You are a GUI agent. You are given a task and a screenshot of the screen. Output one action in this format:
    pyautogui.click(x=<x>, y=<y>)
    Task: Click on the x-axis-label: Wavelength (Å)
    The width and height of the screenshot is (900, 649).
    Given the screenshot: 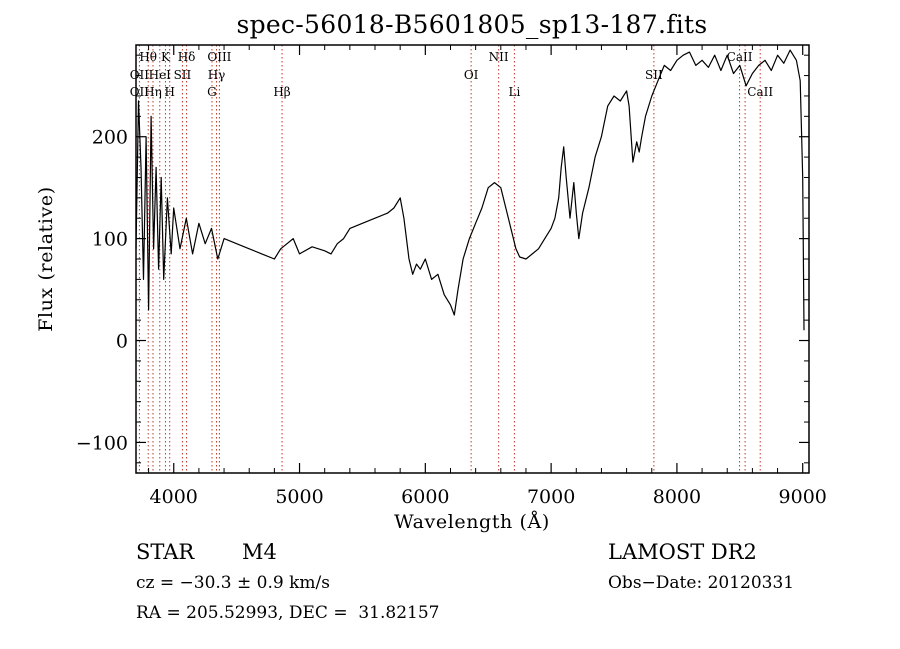 What is the action you would take?
    pyautogui.click(x=472, y=522)
    